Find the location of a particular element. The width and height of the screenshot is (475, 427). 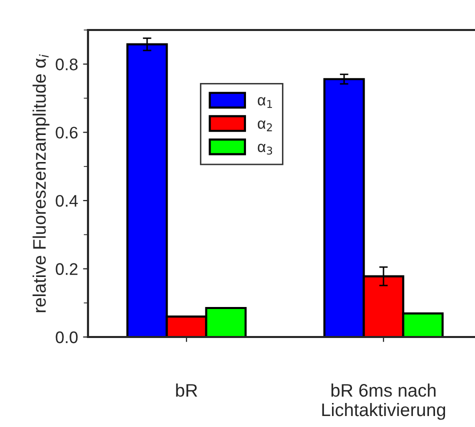

y-tick-label: 0.6 is located at coordinates (67, 132).